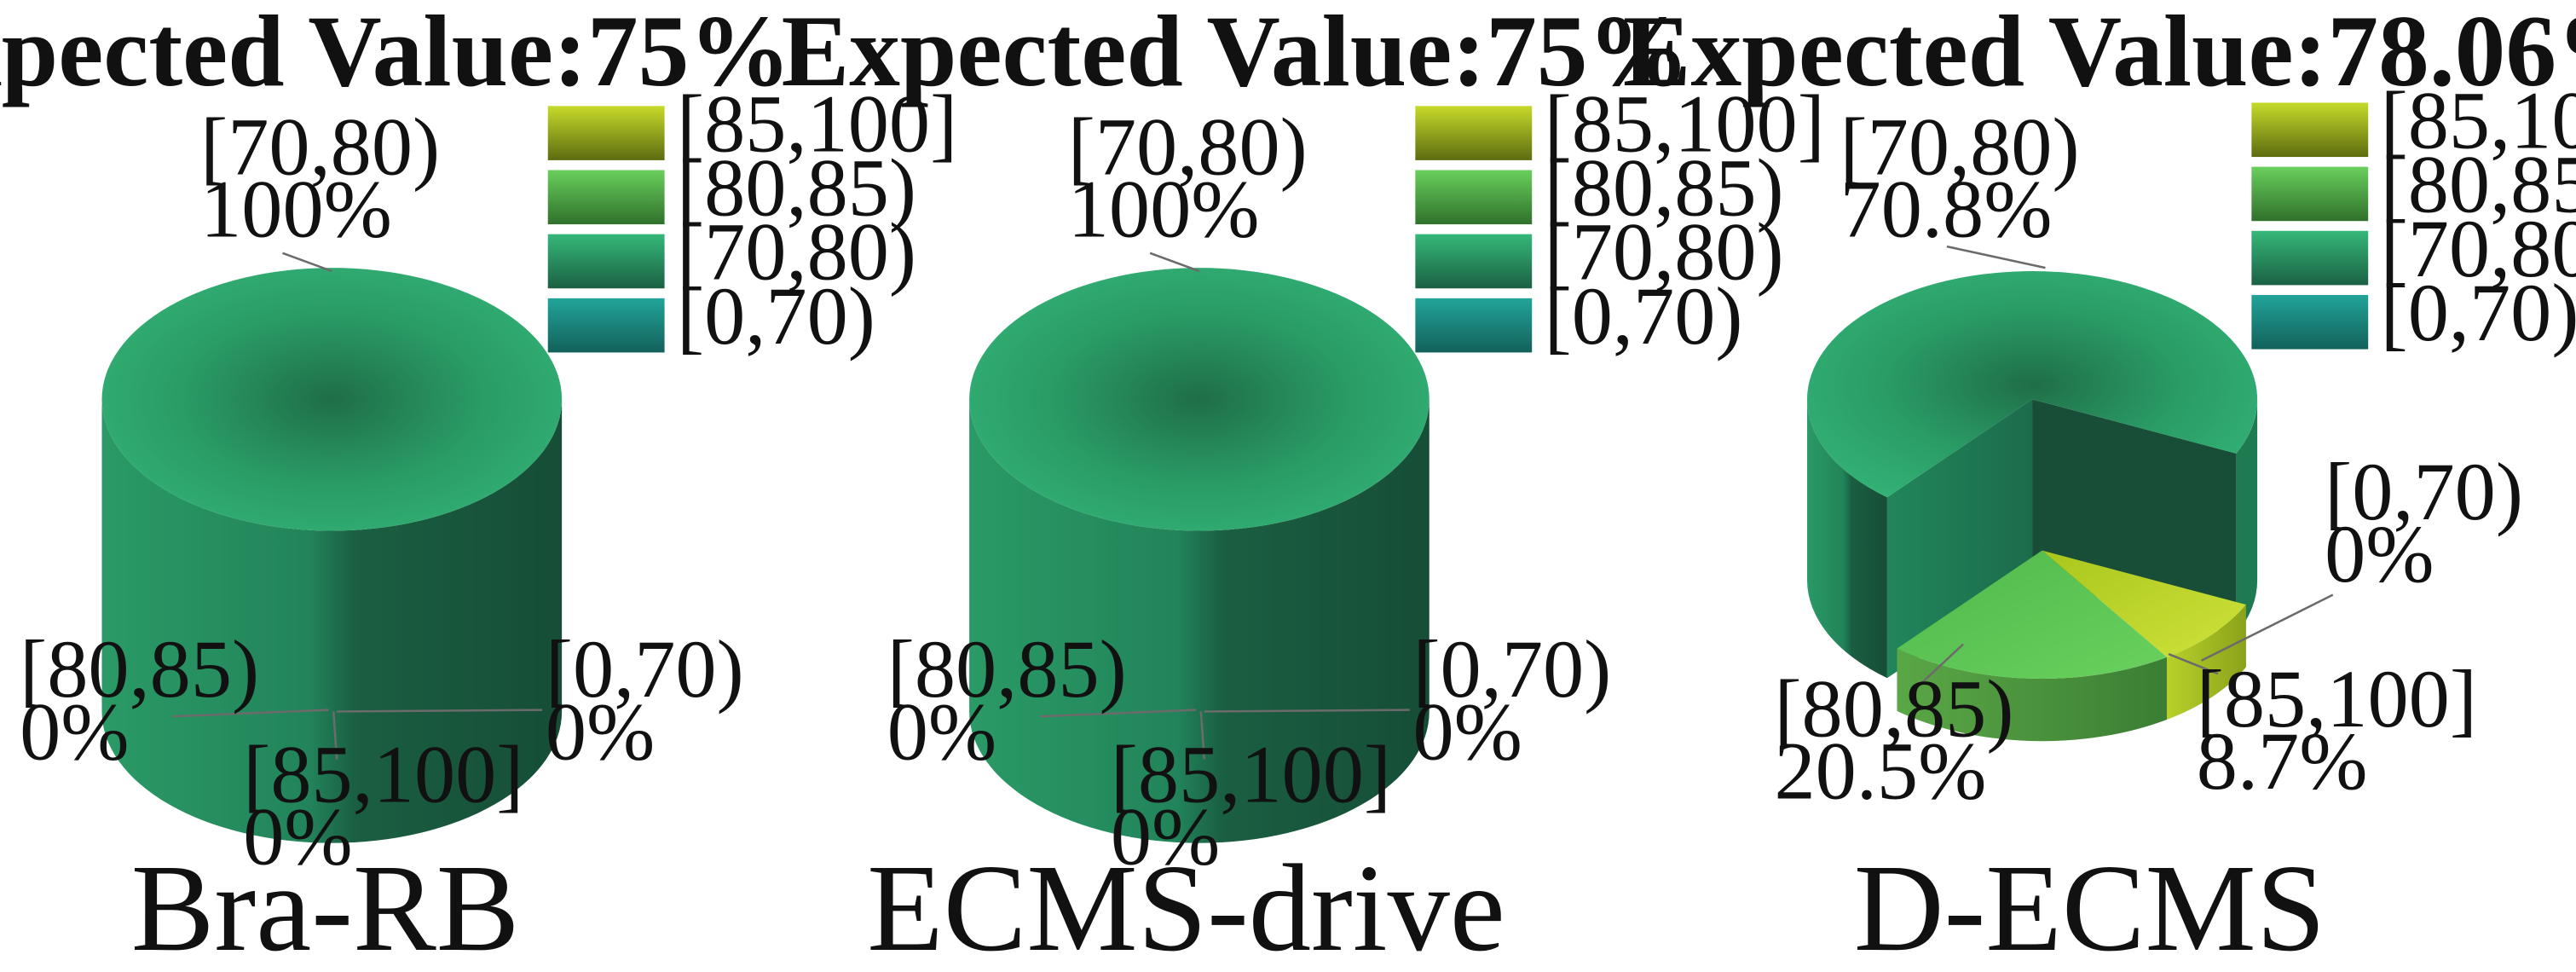  I want to click on chart-caption: Bra-RB, so click(325, 903).